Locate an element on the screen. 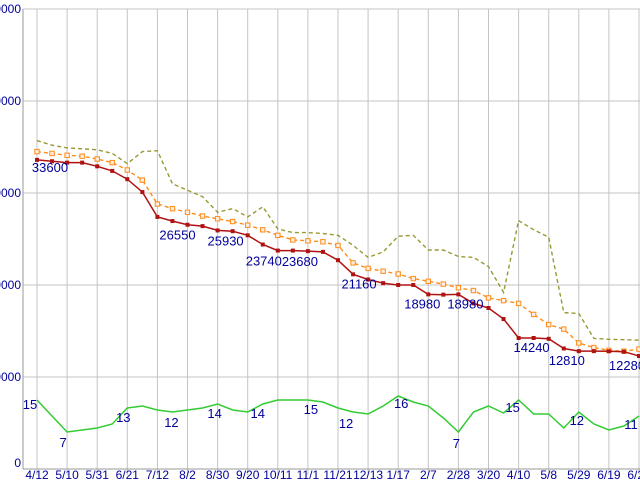 This screenshot has height=480, width=640. point-value-label: 25930 is located at coordinates (226, 240).